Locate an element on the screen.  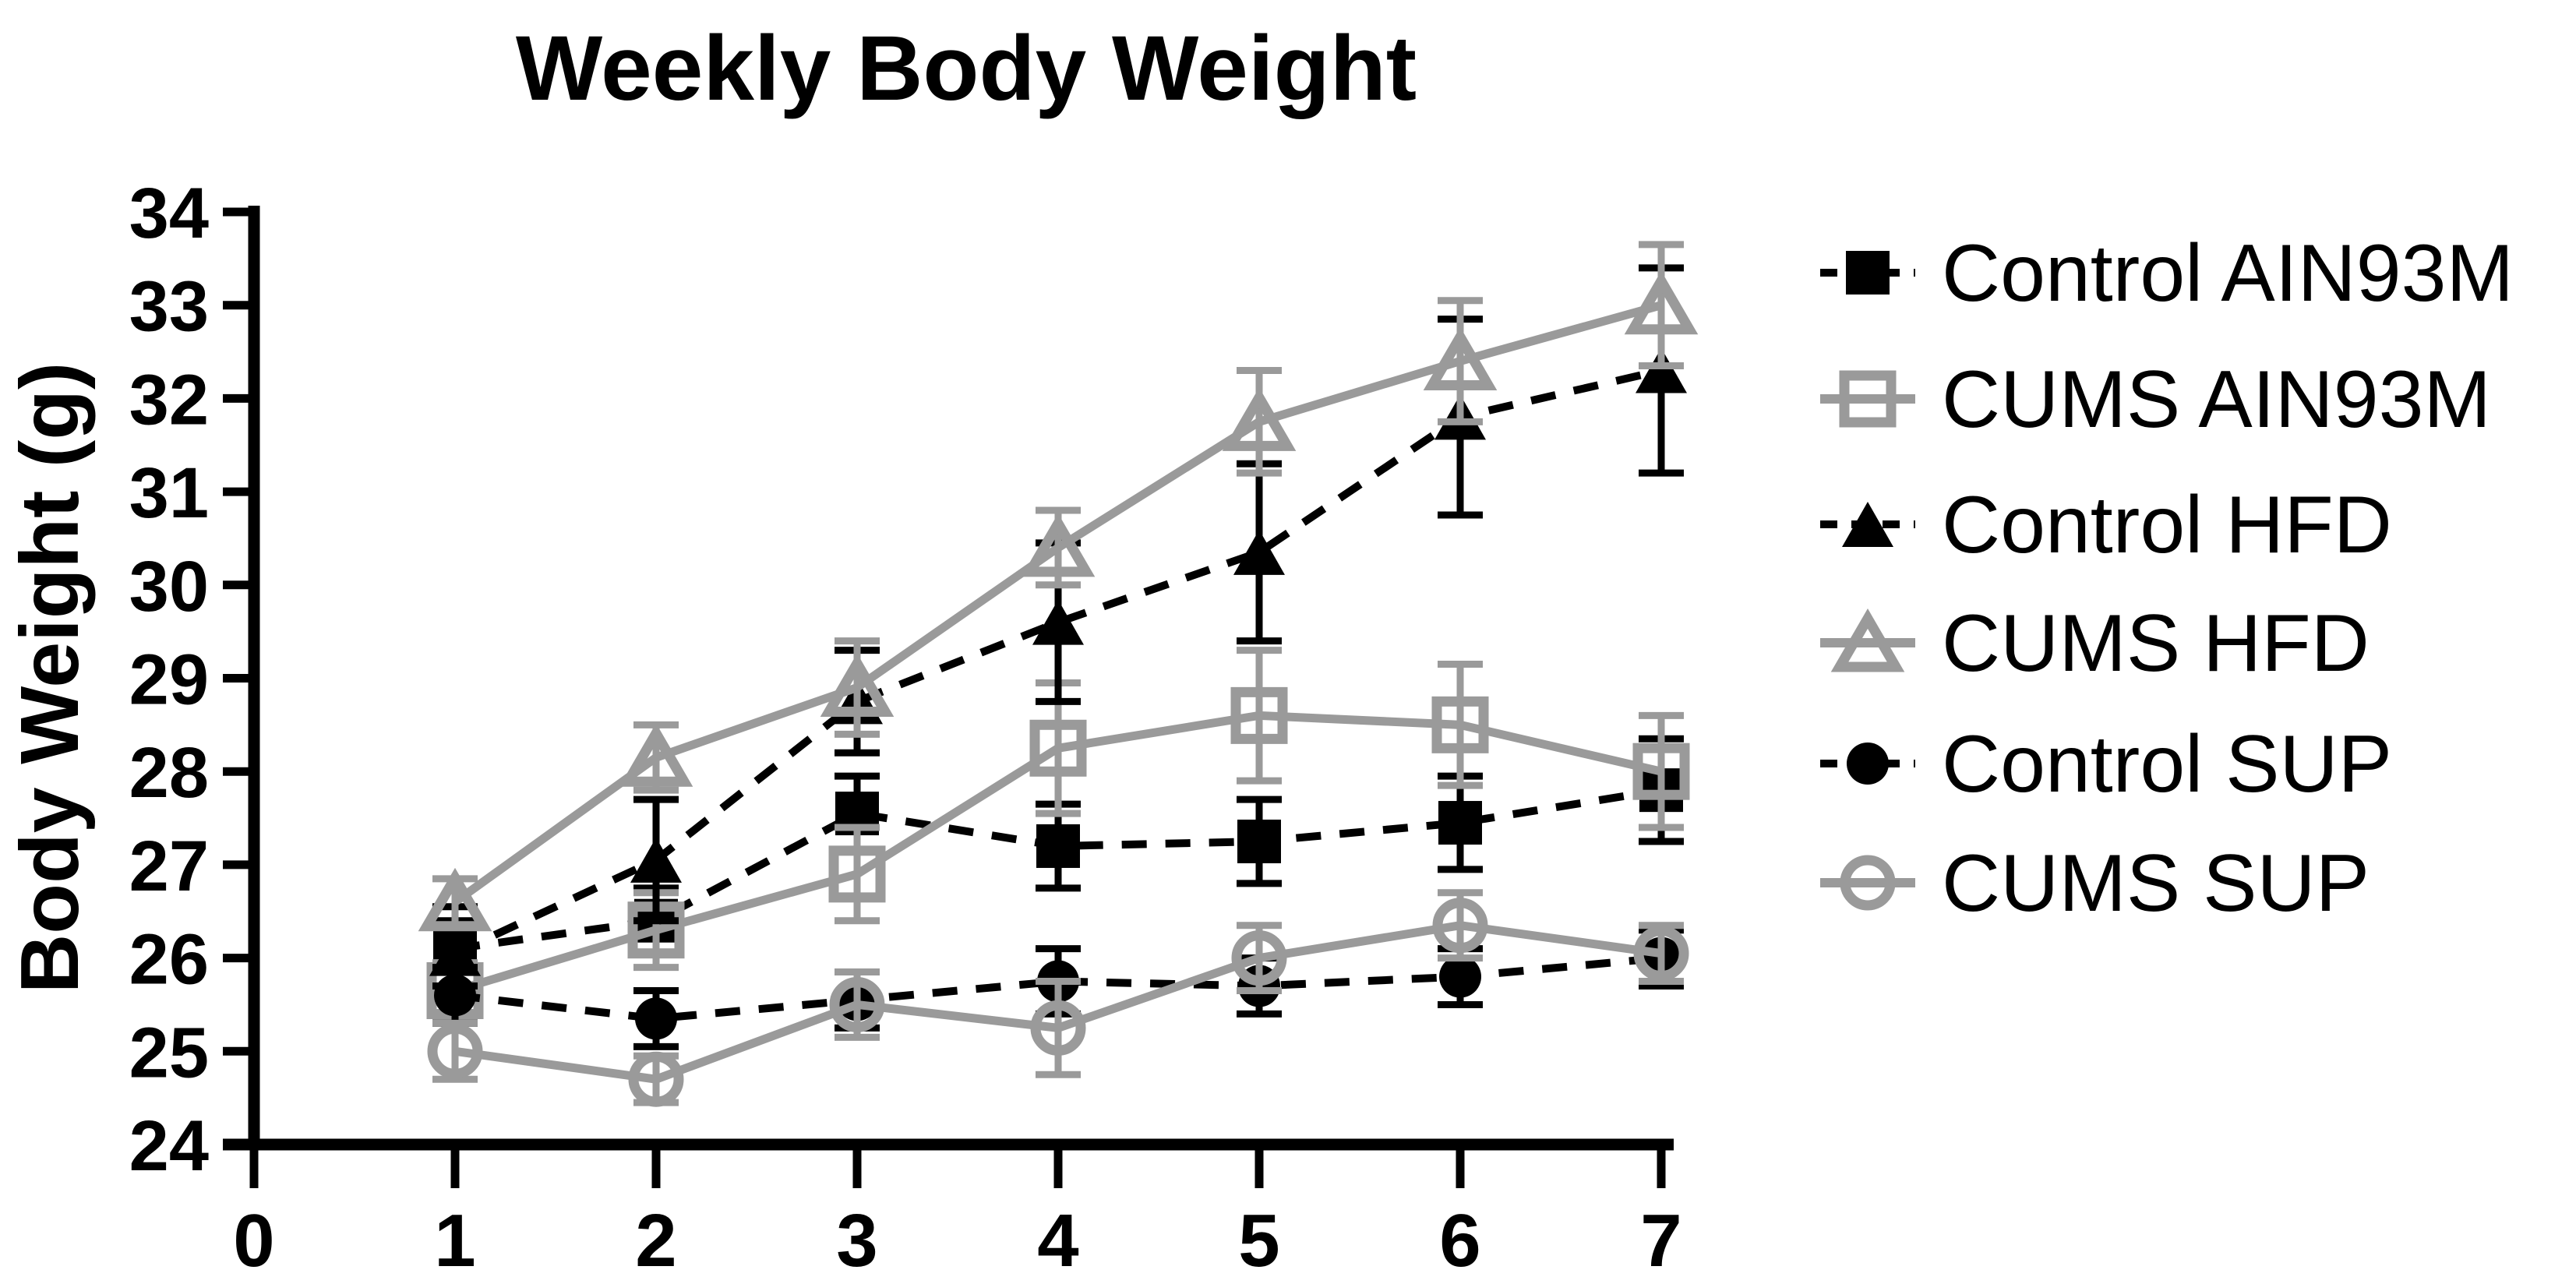
y-tick-label: 34 is located at coordinates (169, 213).